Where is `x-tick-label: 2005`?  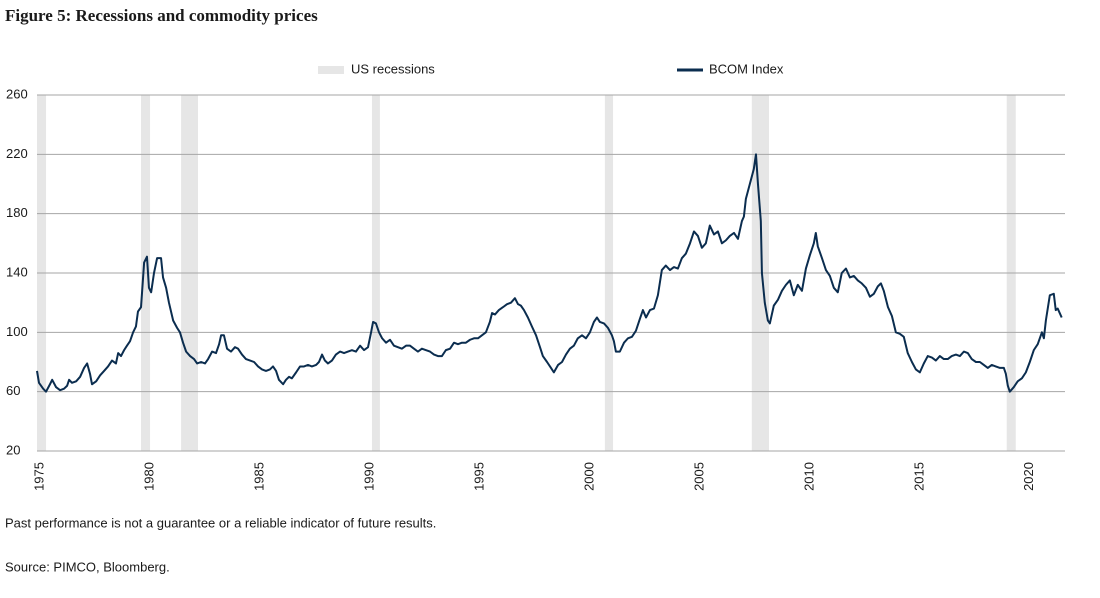
x-tick-label: 2005 is located at coordinates (698, 476).